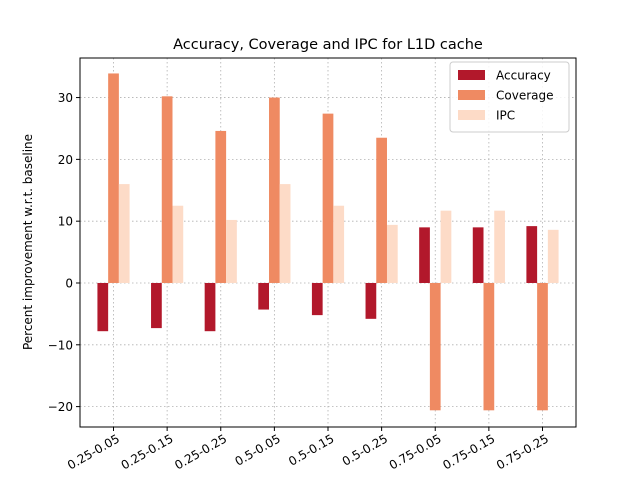 The width and height of the screenshot is (640, 484). What do you see at coordinates (471, 75) in the screenshot?
I see `legend-swatch-accuracy` at bounding box center [471, 75].